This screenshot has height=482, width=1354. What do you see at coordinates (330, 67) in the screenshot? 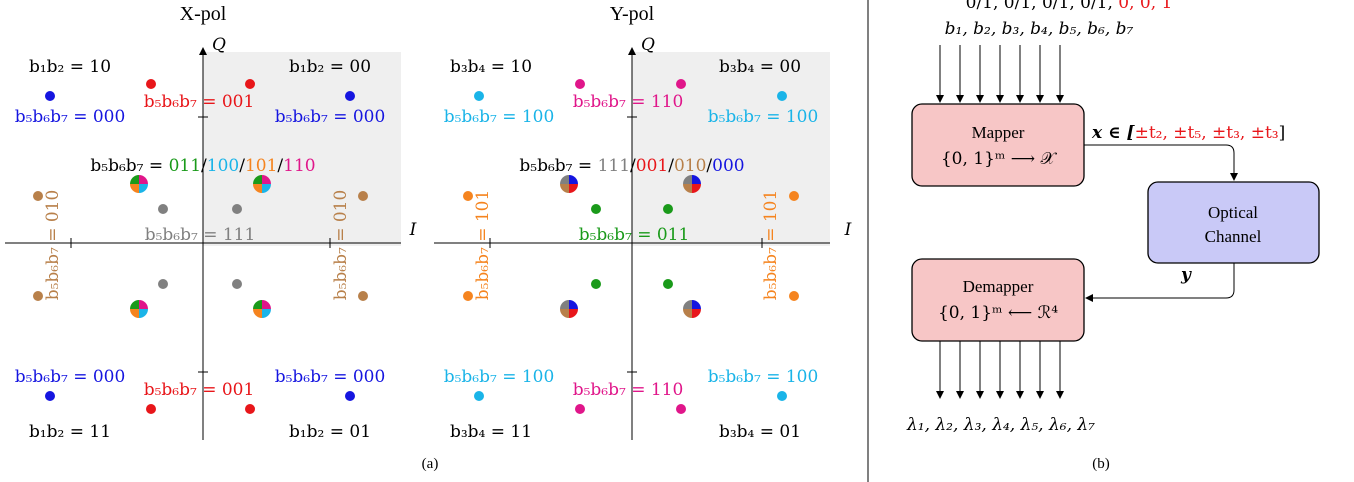
I see `quad-label: b₁b₂ = 00` at bounding box center [330, 67].